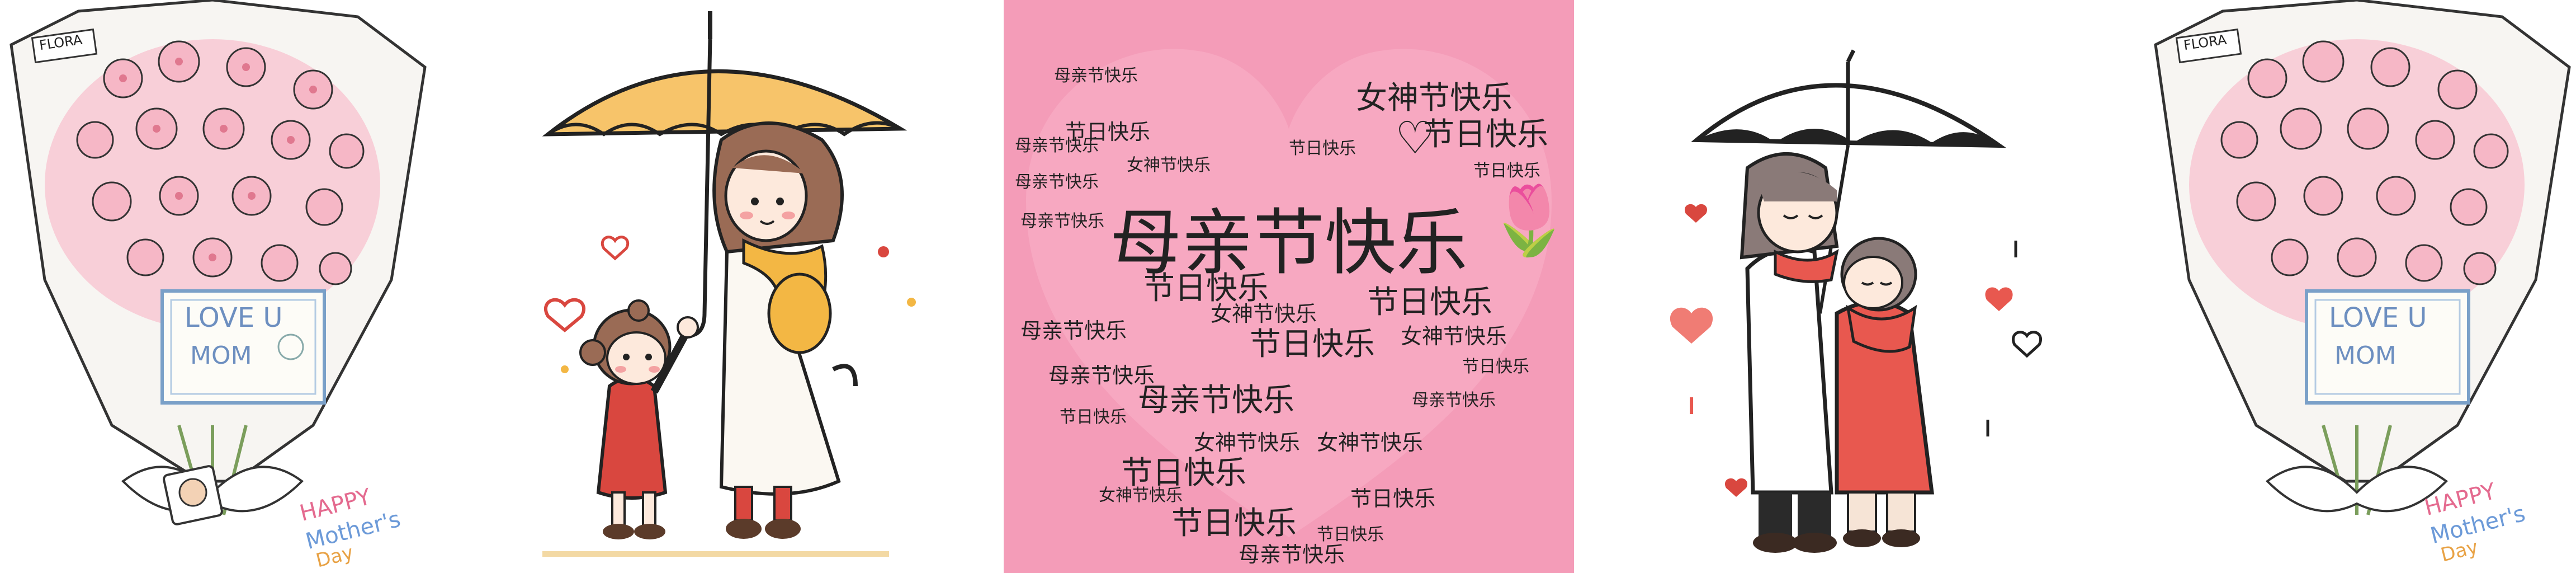  I want to click on phrase-11: 女神节快乐, so click(1454, 337).